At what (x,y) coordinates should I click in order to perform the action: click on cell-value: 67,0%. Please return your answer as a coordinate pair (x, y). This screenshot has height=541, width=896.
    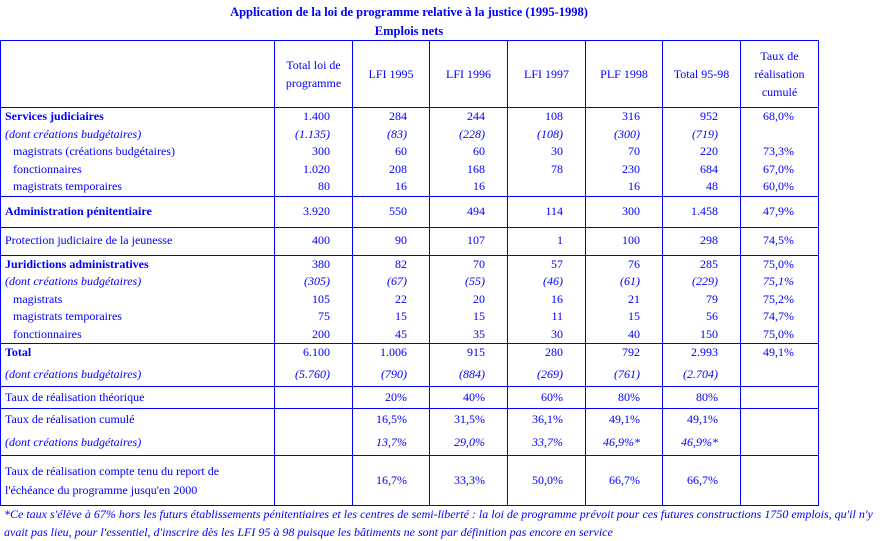
    Looking at the image, I should click on (778, 168).